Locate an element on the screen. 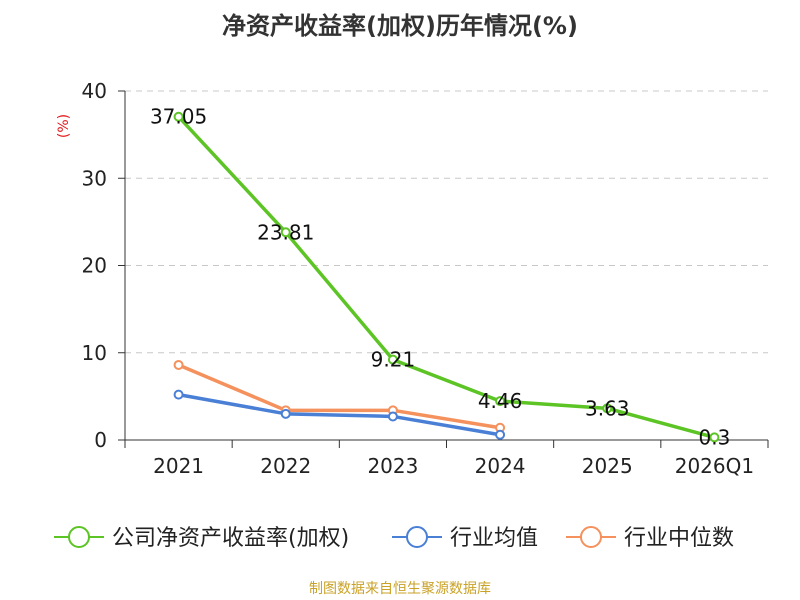 This screenshot has width=800, height=600. legend-label: 行业中位数 is located at coordinates (679, 538).